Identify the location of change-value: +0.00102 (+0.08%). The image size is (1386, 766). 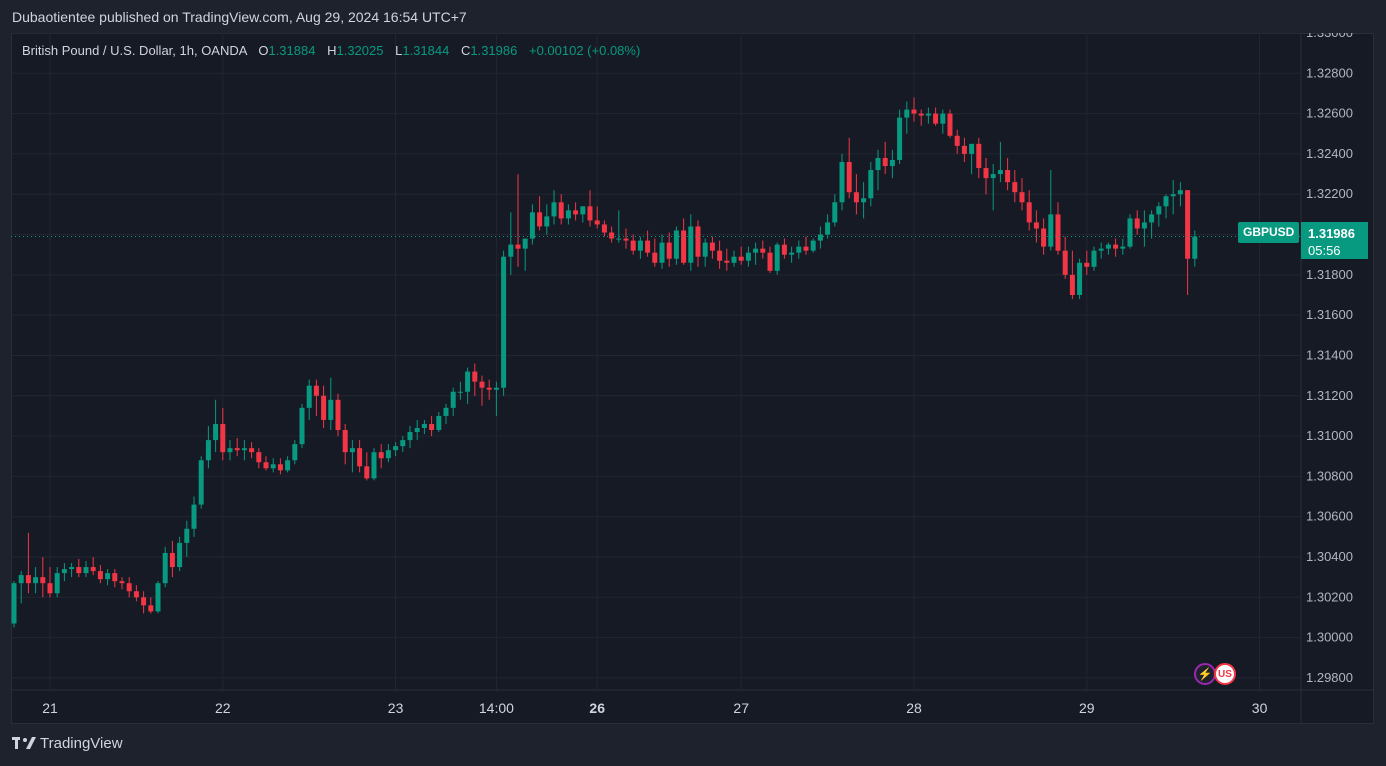
(584, 50).